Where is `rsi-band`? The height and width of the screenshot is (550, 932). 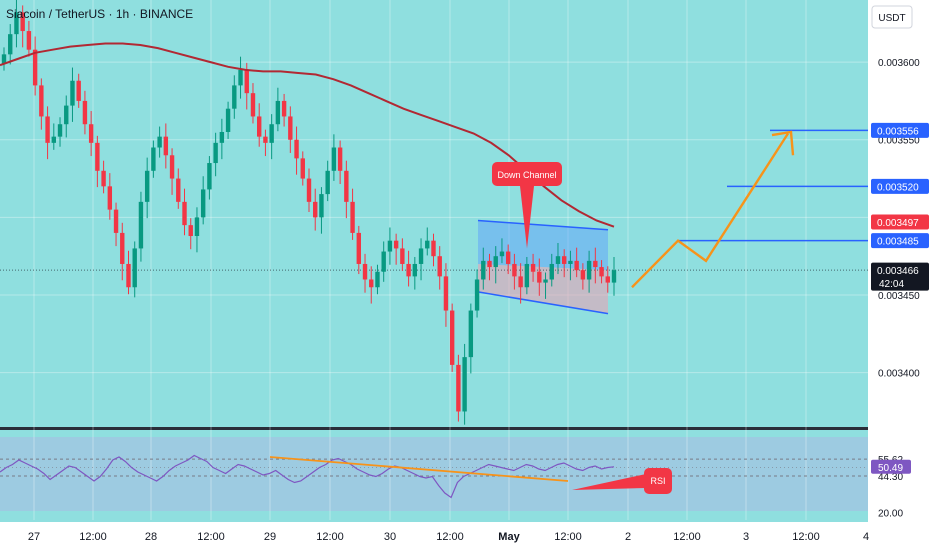
rsi-band is located at coordinates (434, 474).